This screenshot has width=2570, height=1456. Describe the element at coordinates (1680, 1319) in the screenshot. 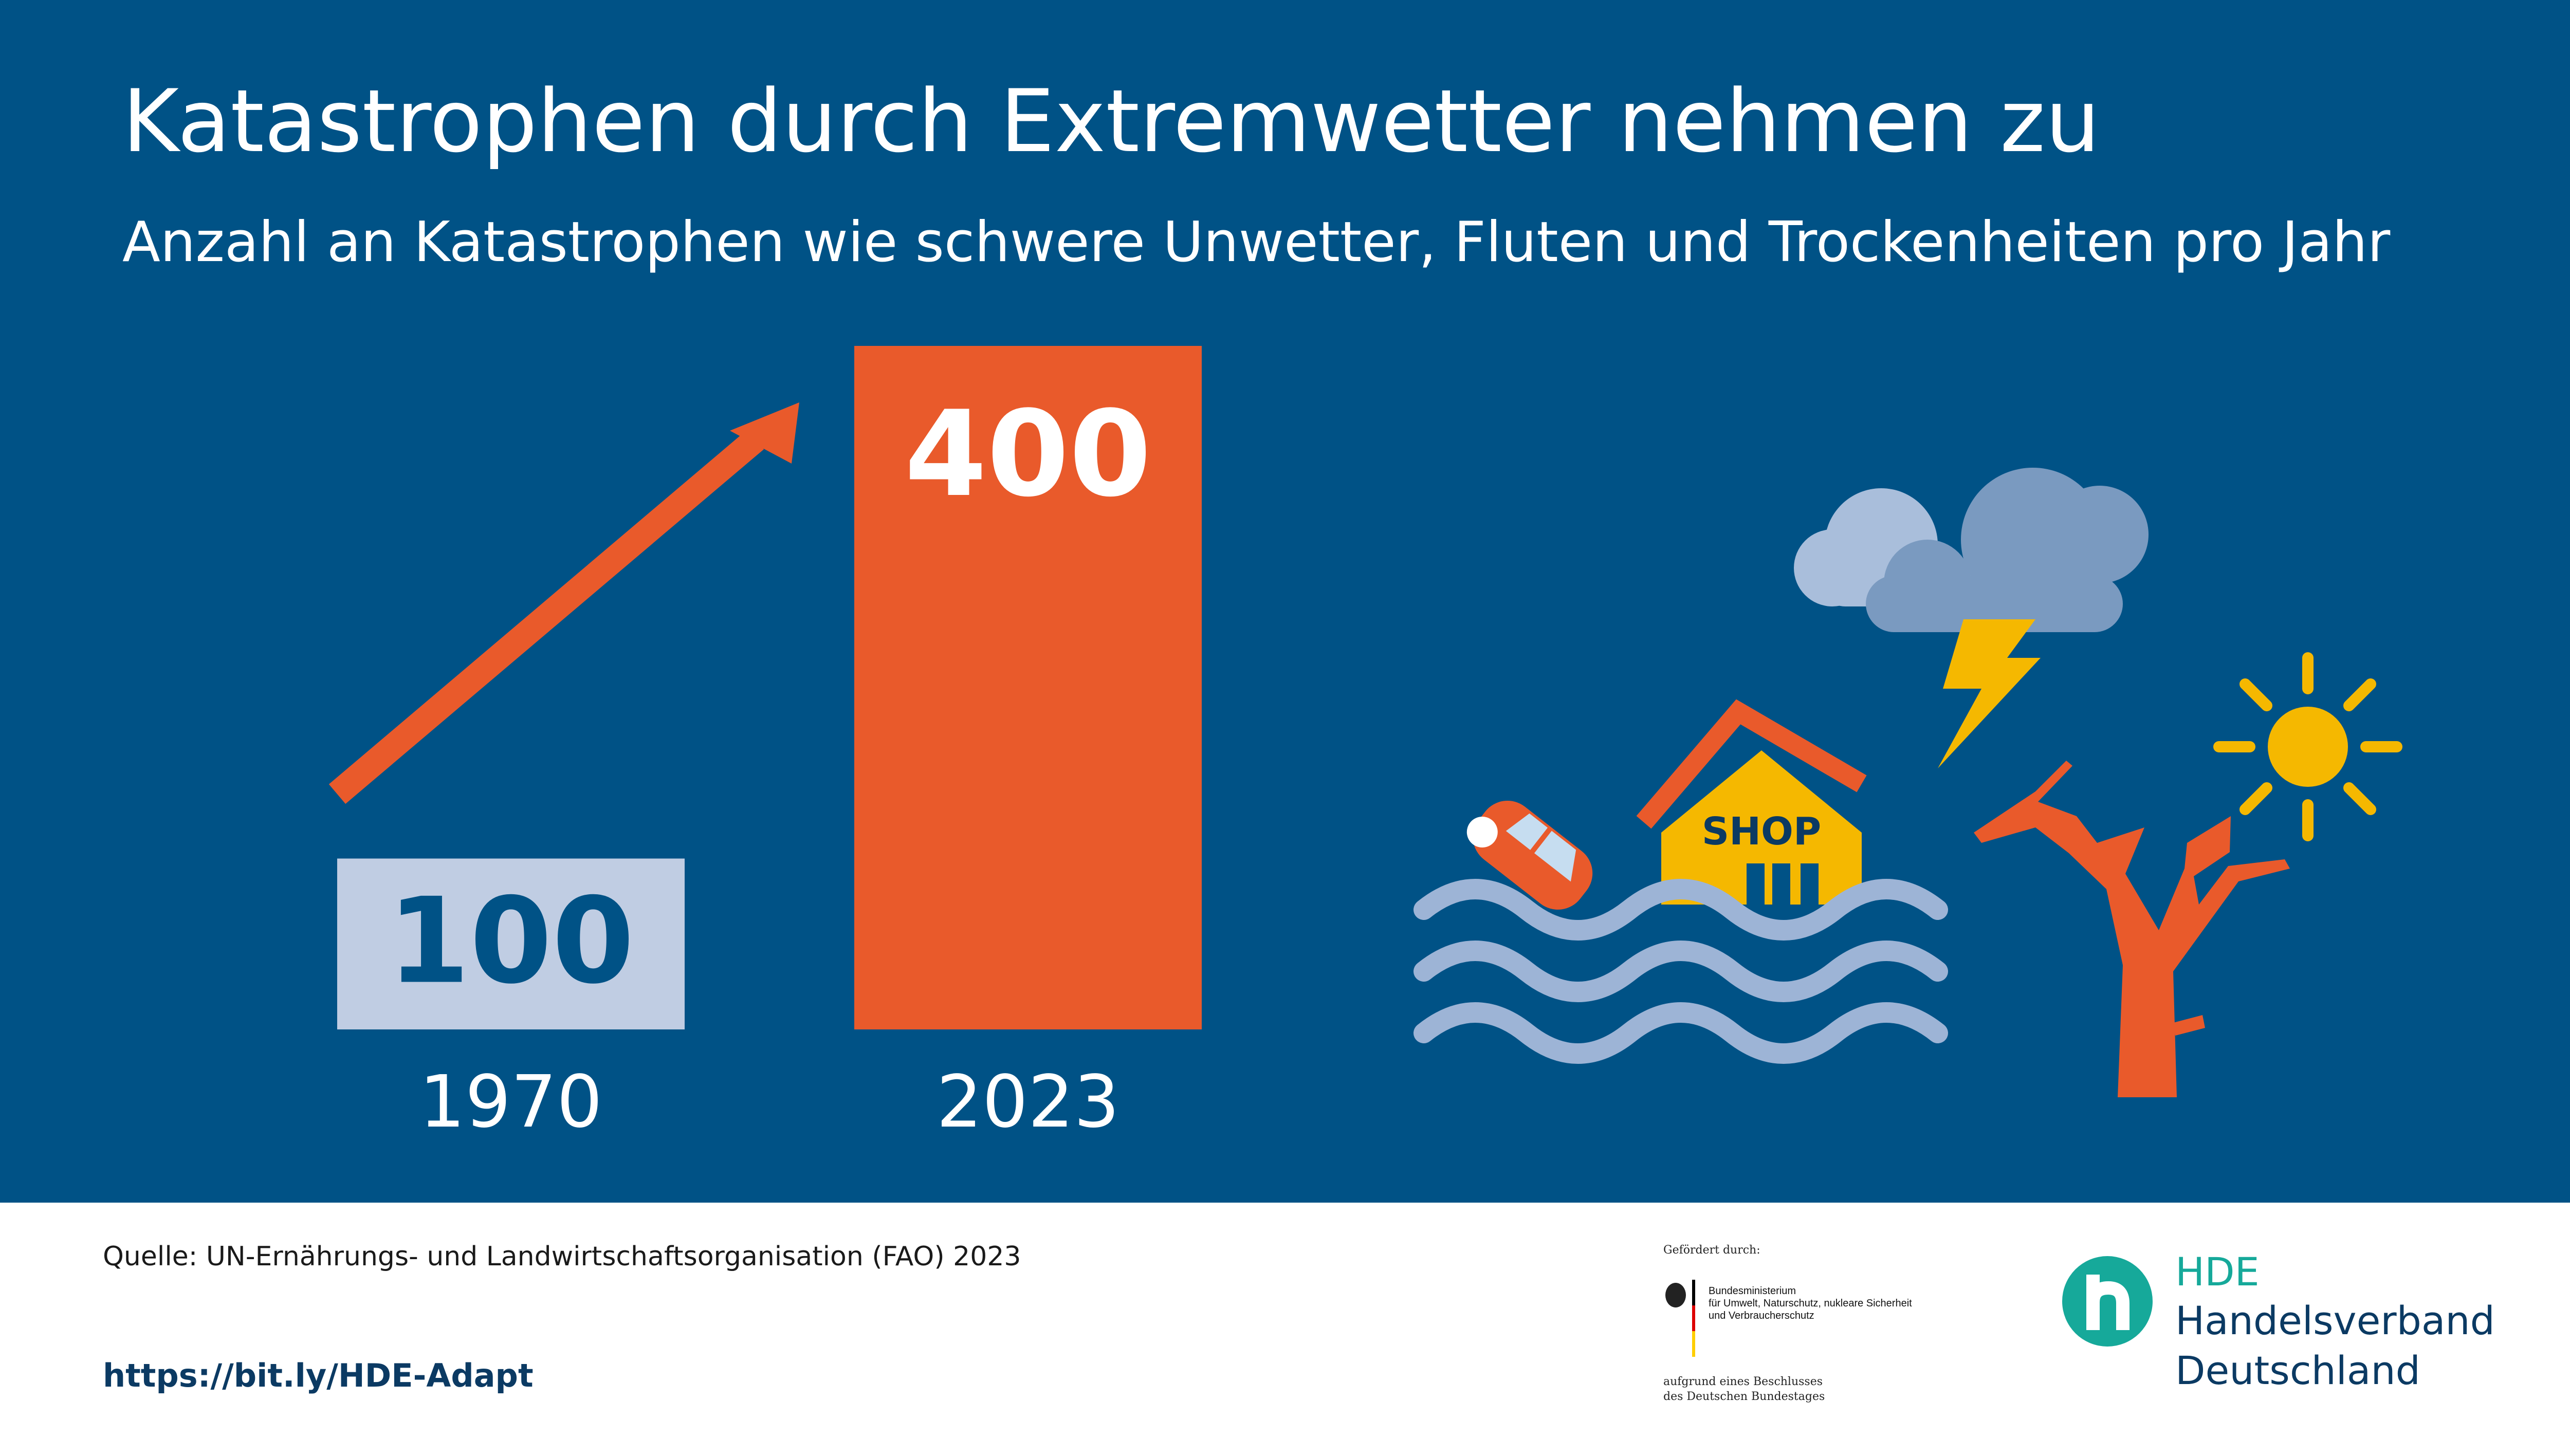

I see `federal-eagle-icon` at that location.